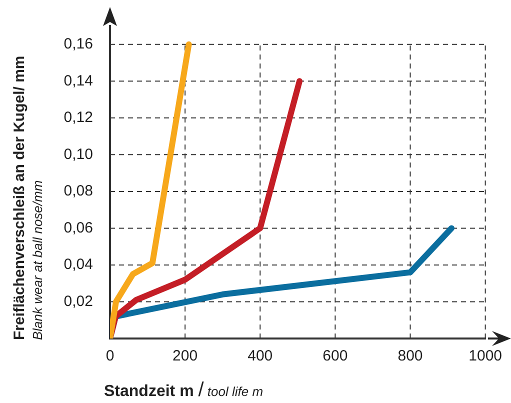  Describe the element at coordinates (410, 356) in the screenshot. I see `x-tick-label: 800` at that location.